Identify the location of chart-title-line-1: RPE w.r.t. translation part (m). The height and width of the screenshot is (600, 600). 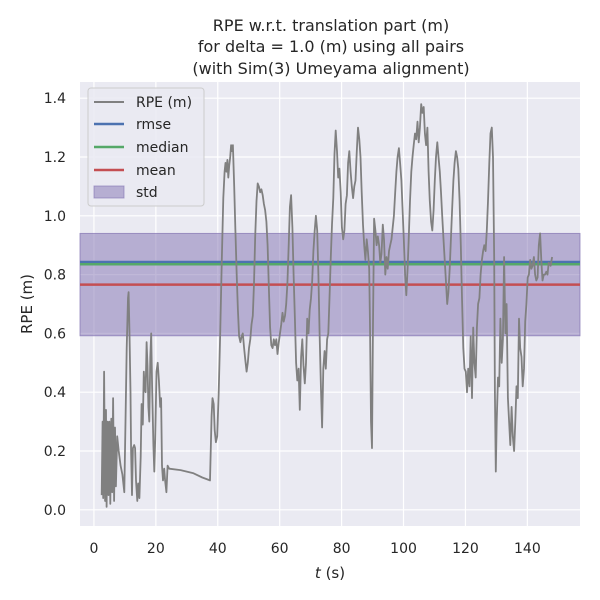
(331, 25).